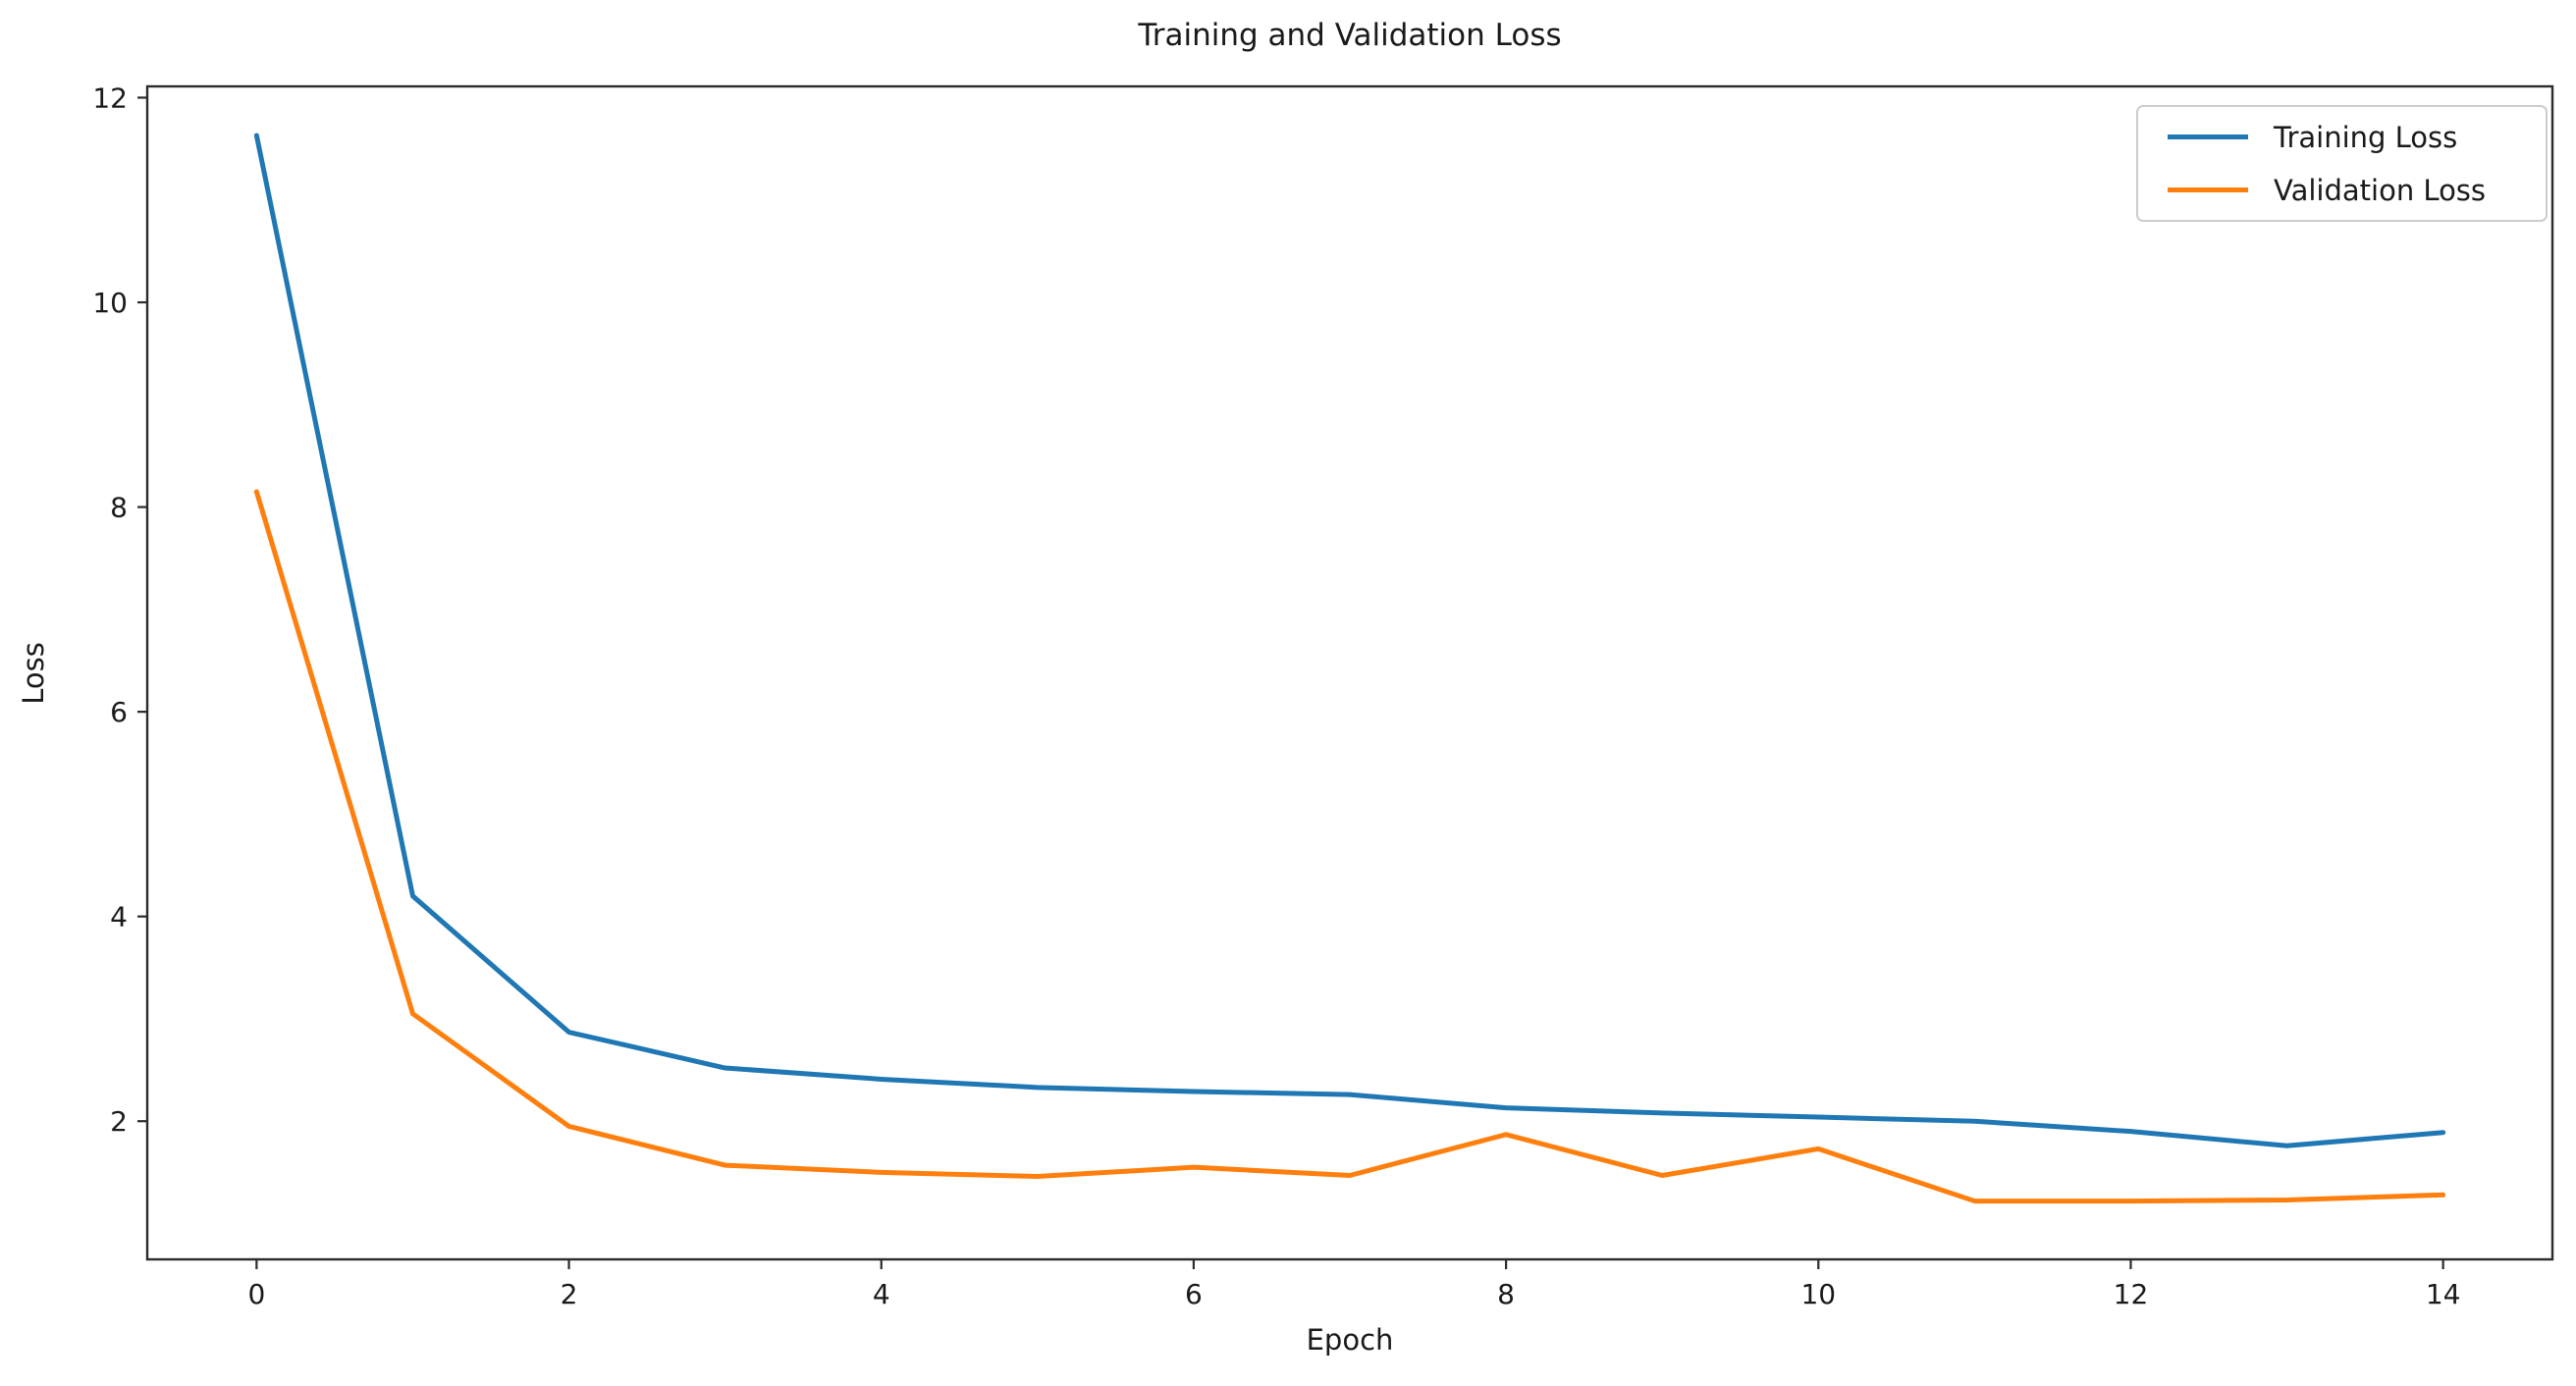 The image size is (2576, 1386). I want to click on legend-row-training: Training Loss, so click(2342, 137).